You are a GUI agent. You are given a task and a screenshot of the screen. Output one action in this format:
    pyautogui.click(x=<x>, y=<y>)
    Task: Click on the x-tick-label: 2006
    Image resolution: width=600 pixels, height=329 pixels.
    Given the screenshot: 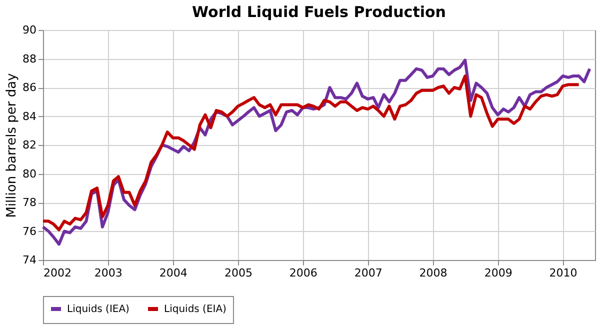 What is the action you would take?
    pyautogui.click(x=303, y=273)
    